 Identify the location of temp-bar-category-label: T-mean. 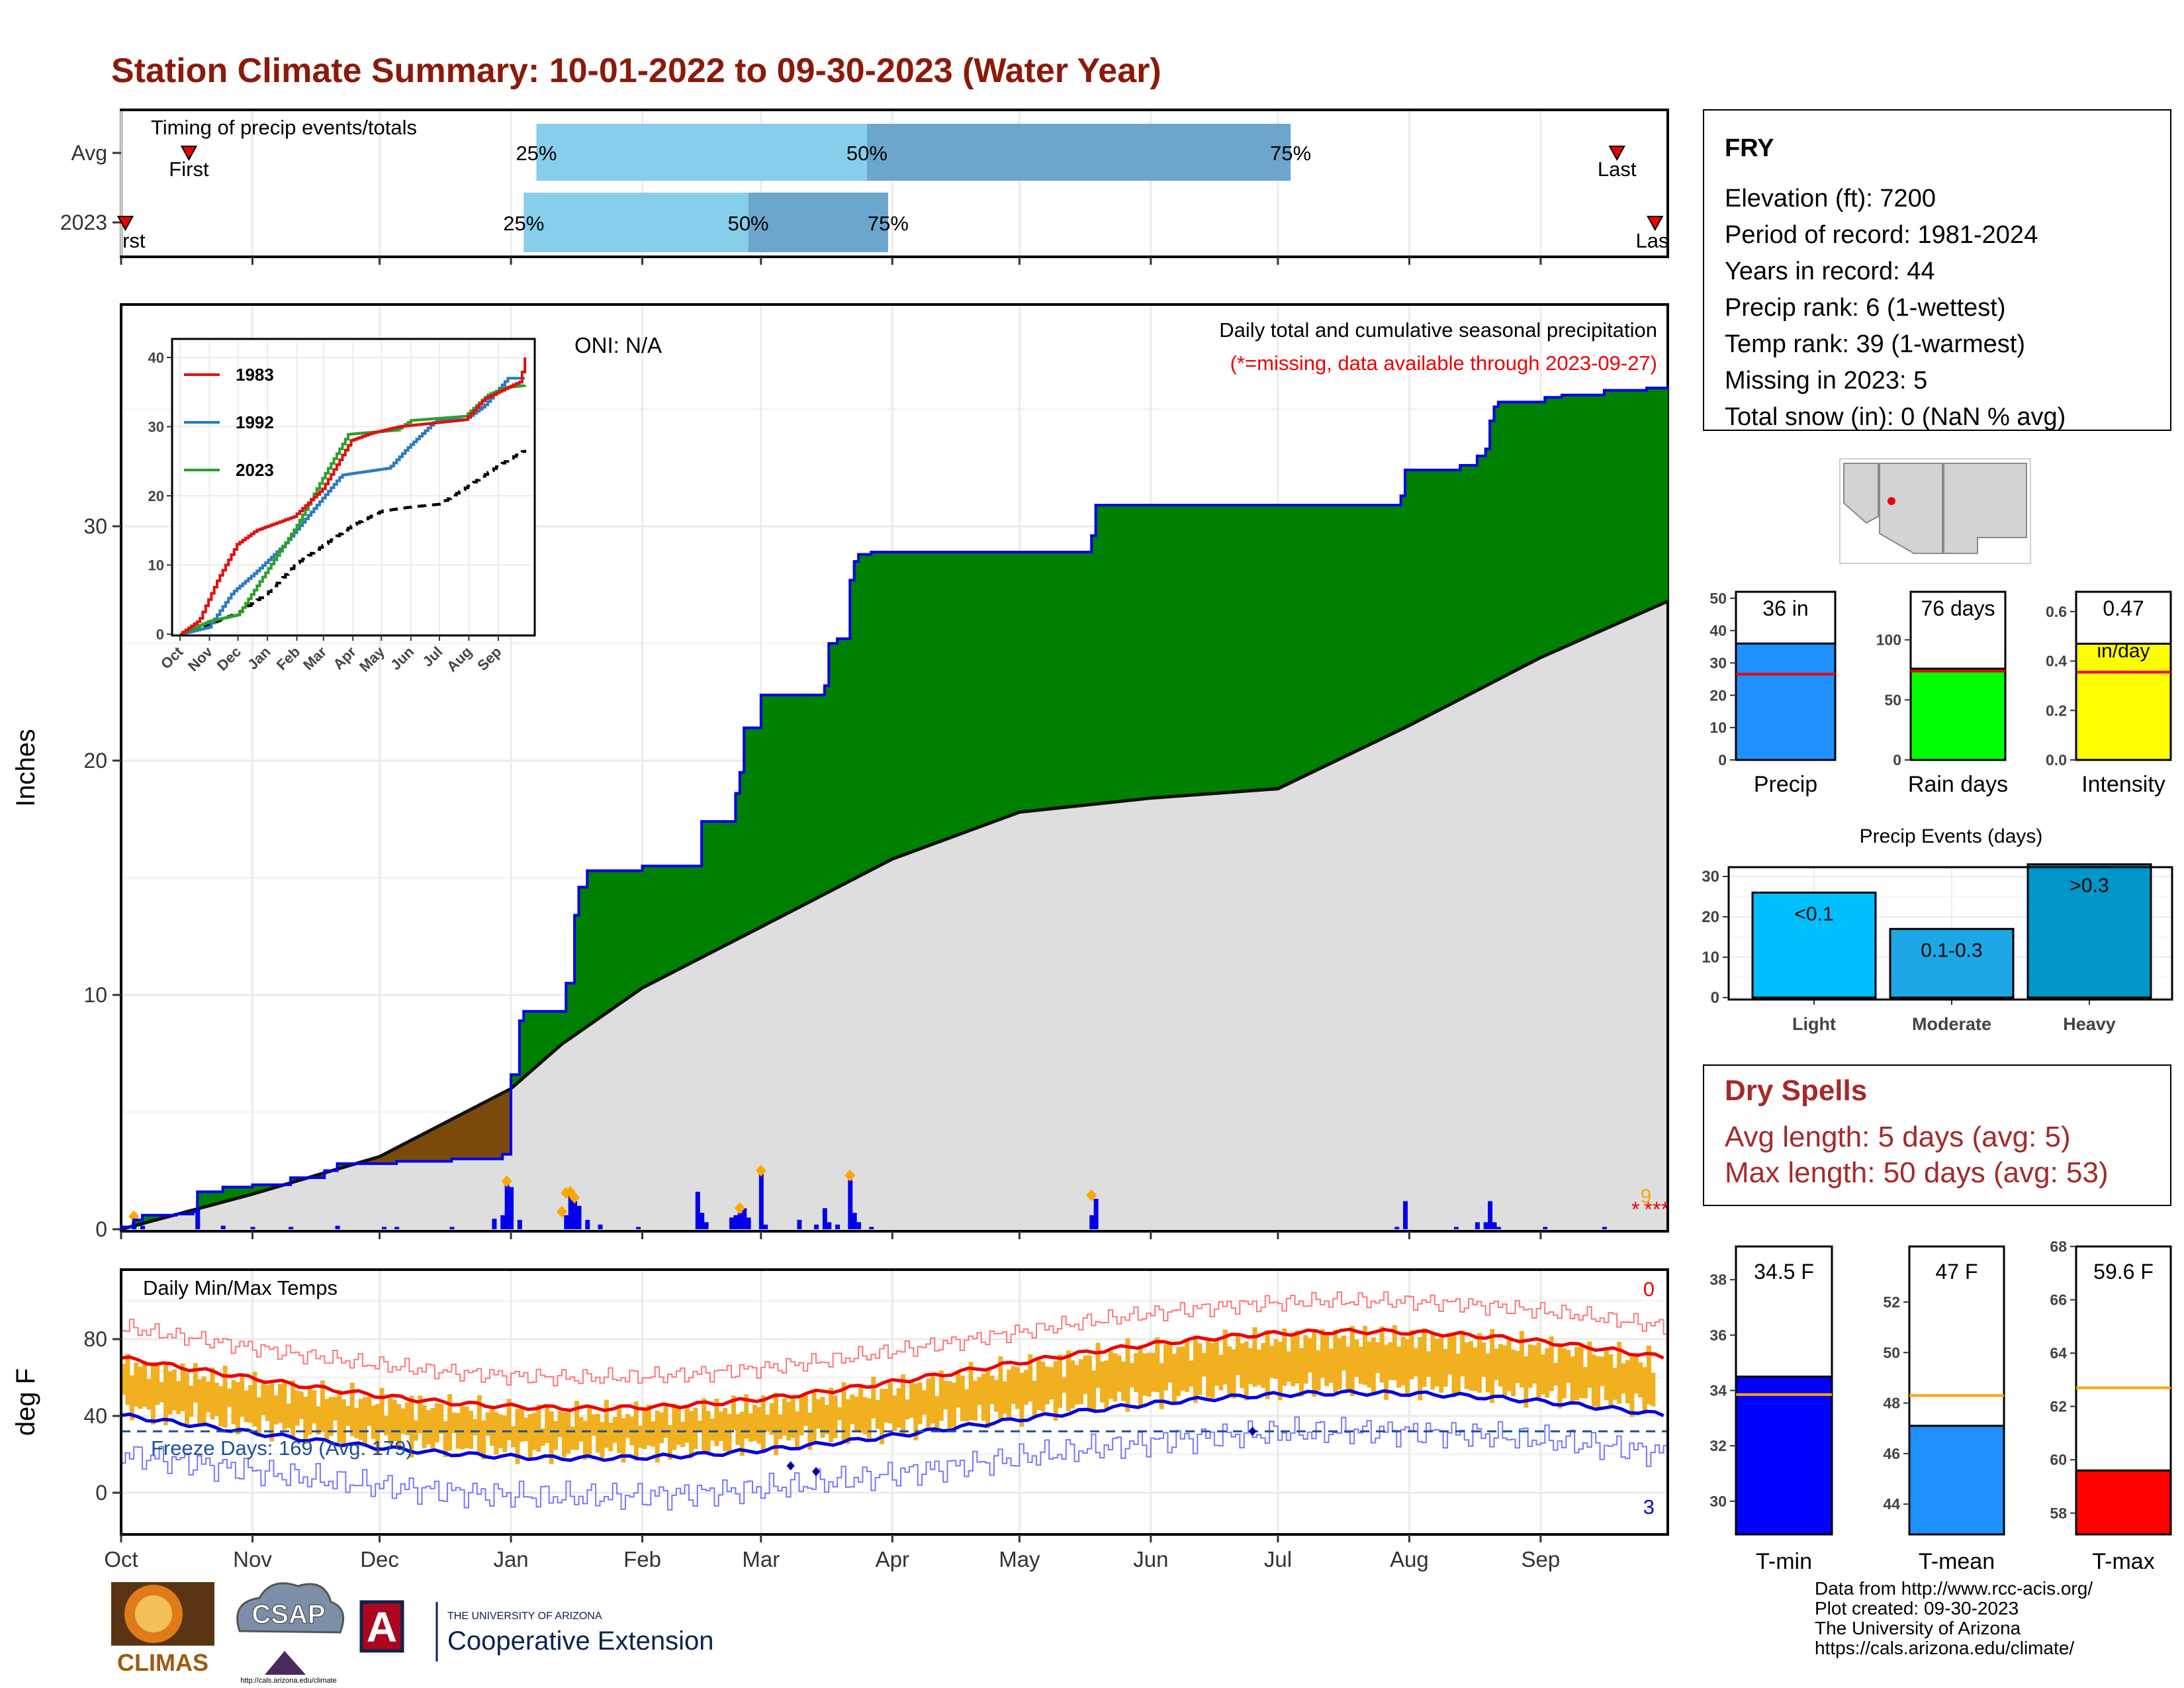
(1957, 1561).